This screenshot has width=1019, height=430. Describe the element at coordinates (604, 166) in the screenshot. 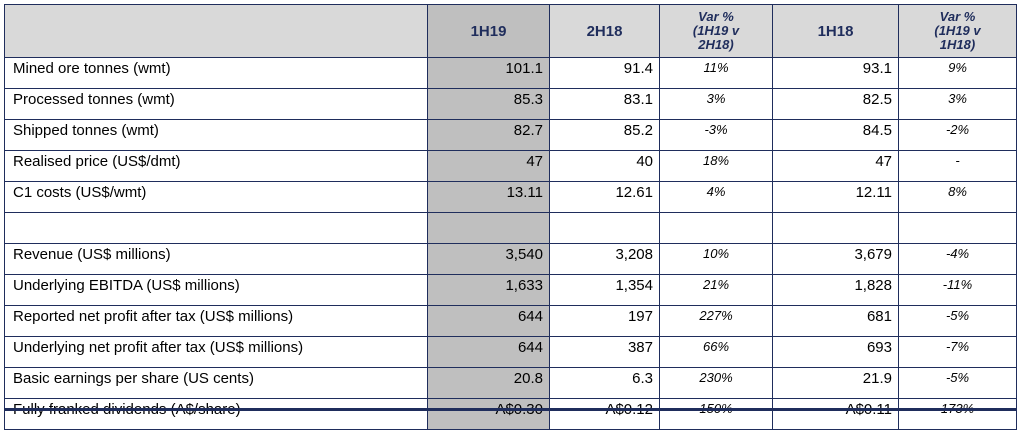

I see `cell-2h18: 40` at that location.